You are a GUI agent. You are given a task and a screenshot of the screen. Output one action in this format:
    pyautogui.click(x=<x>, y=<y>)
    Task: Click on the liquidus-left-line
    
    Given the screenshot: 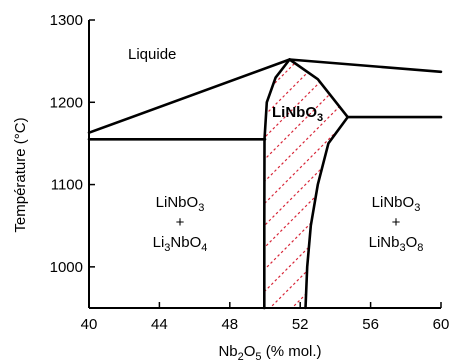 What is the action you would take?
    pyautogui.click(x=189, y=96)
    